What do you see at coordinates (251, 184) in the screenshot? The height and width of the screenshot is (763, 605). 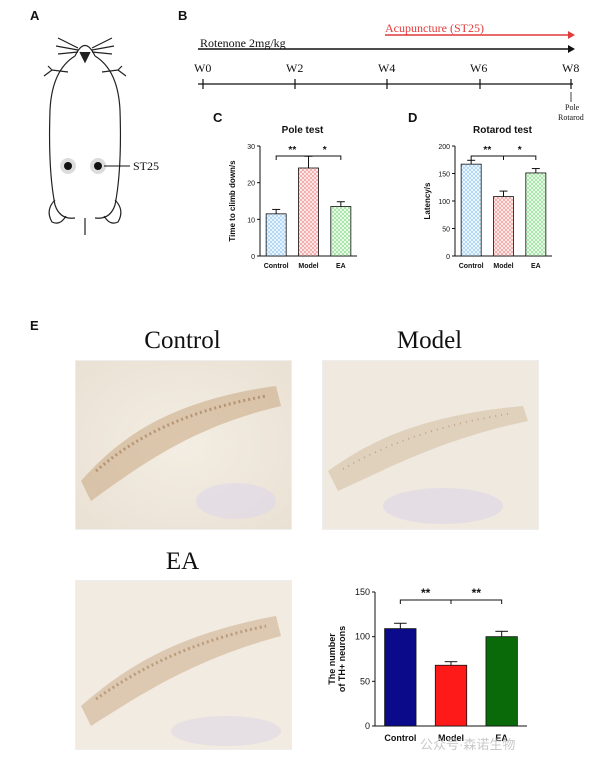 I see `y-tick-label: 20` at bounding box center [251, 184].